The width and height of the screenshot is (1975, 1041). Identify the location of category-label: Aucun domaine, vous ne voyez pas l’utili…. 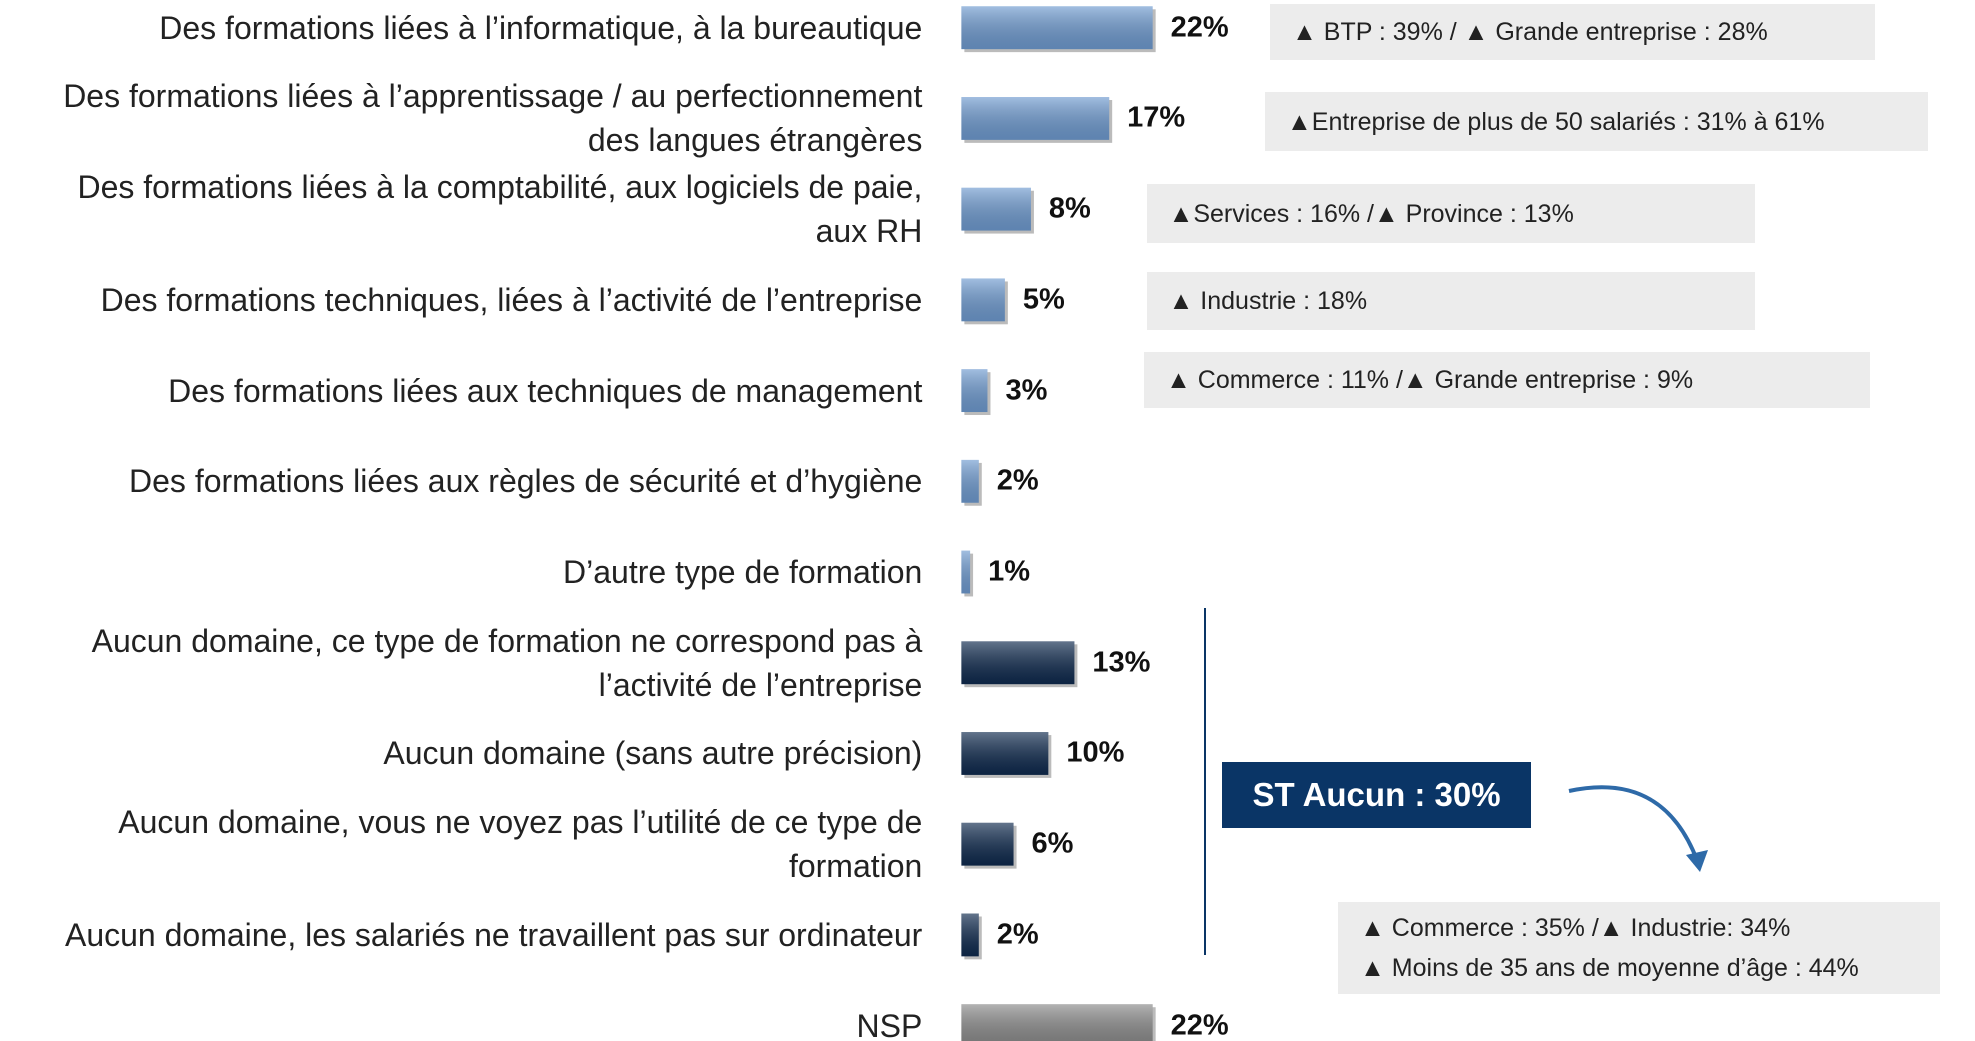
(520, 844).